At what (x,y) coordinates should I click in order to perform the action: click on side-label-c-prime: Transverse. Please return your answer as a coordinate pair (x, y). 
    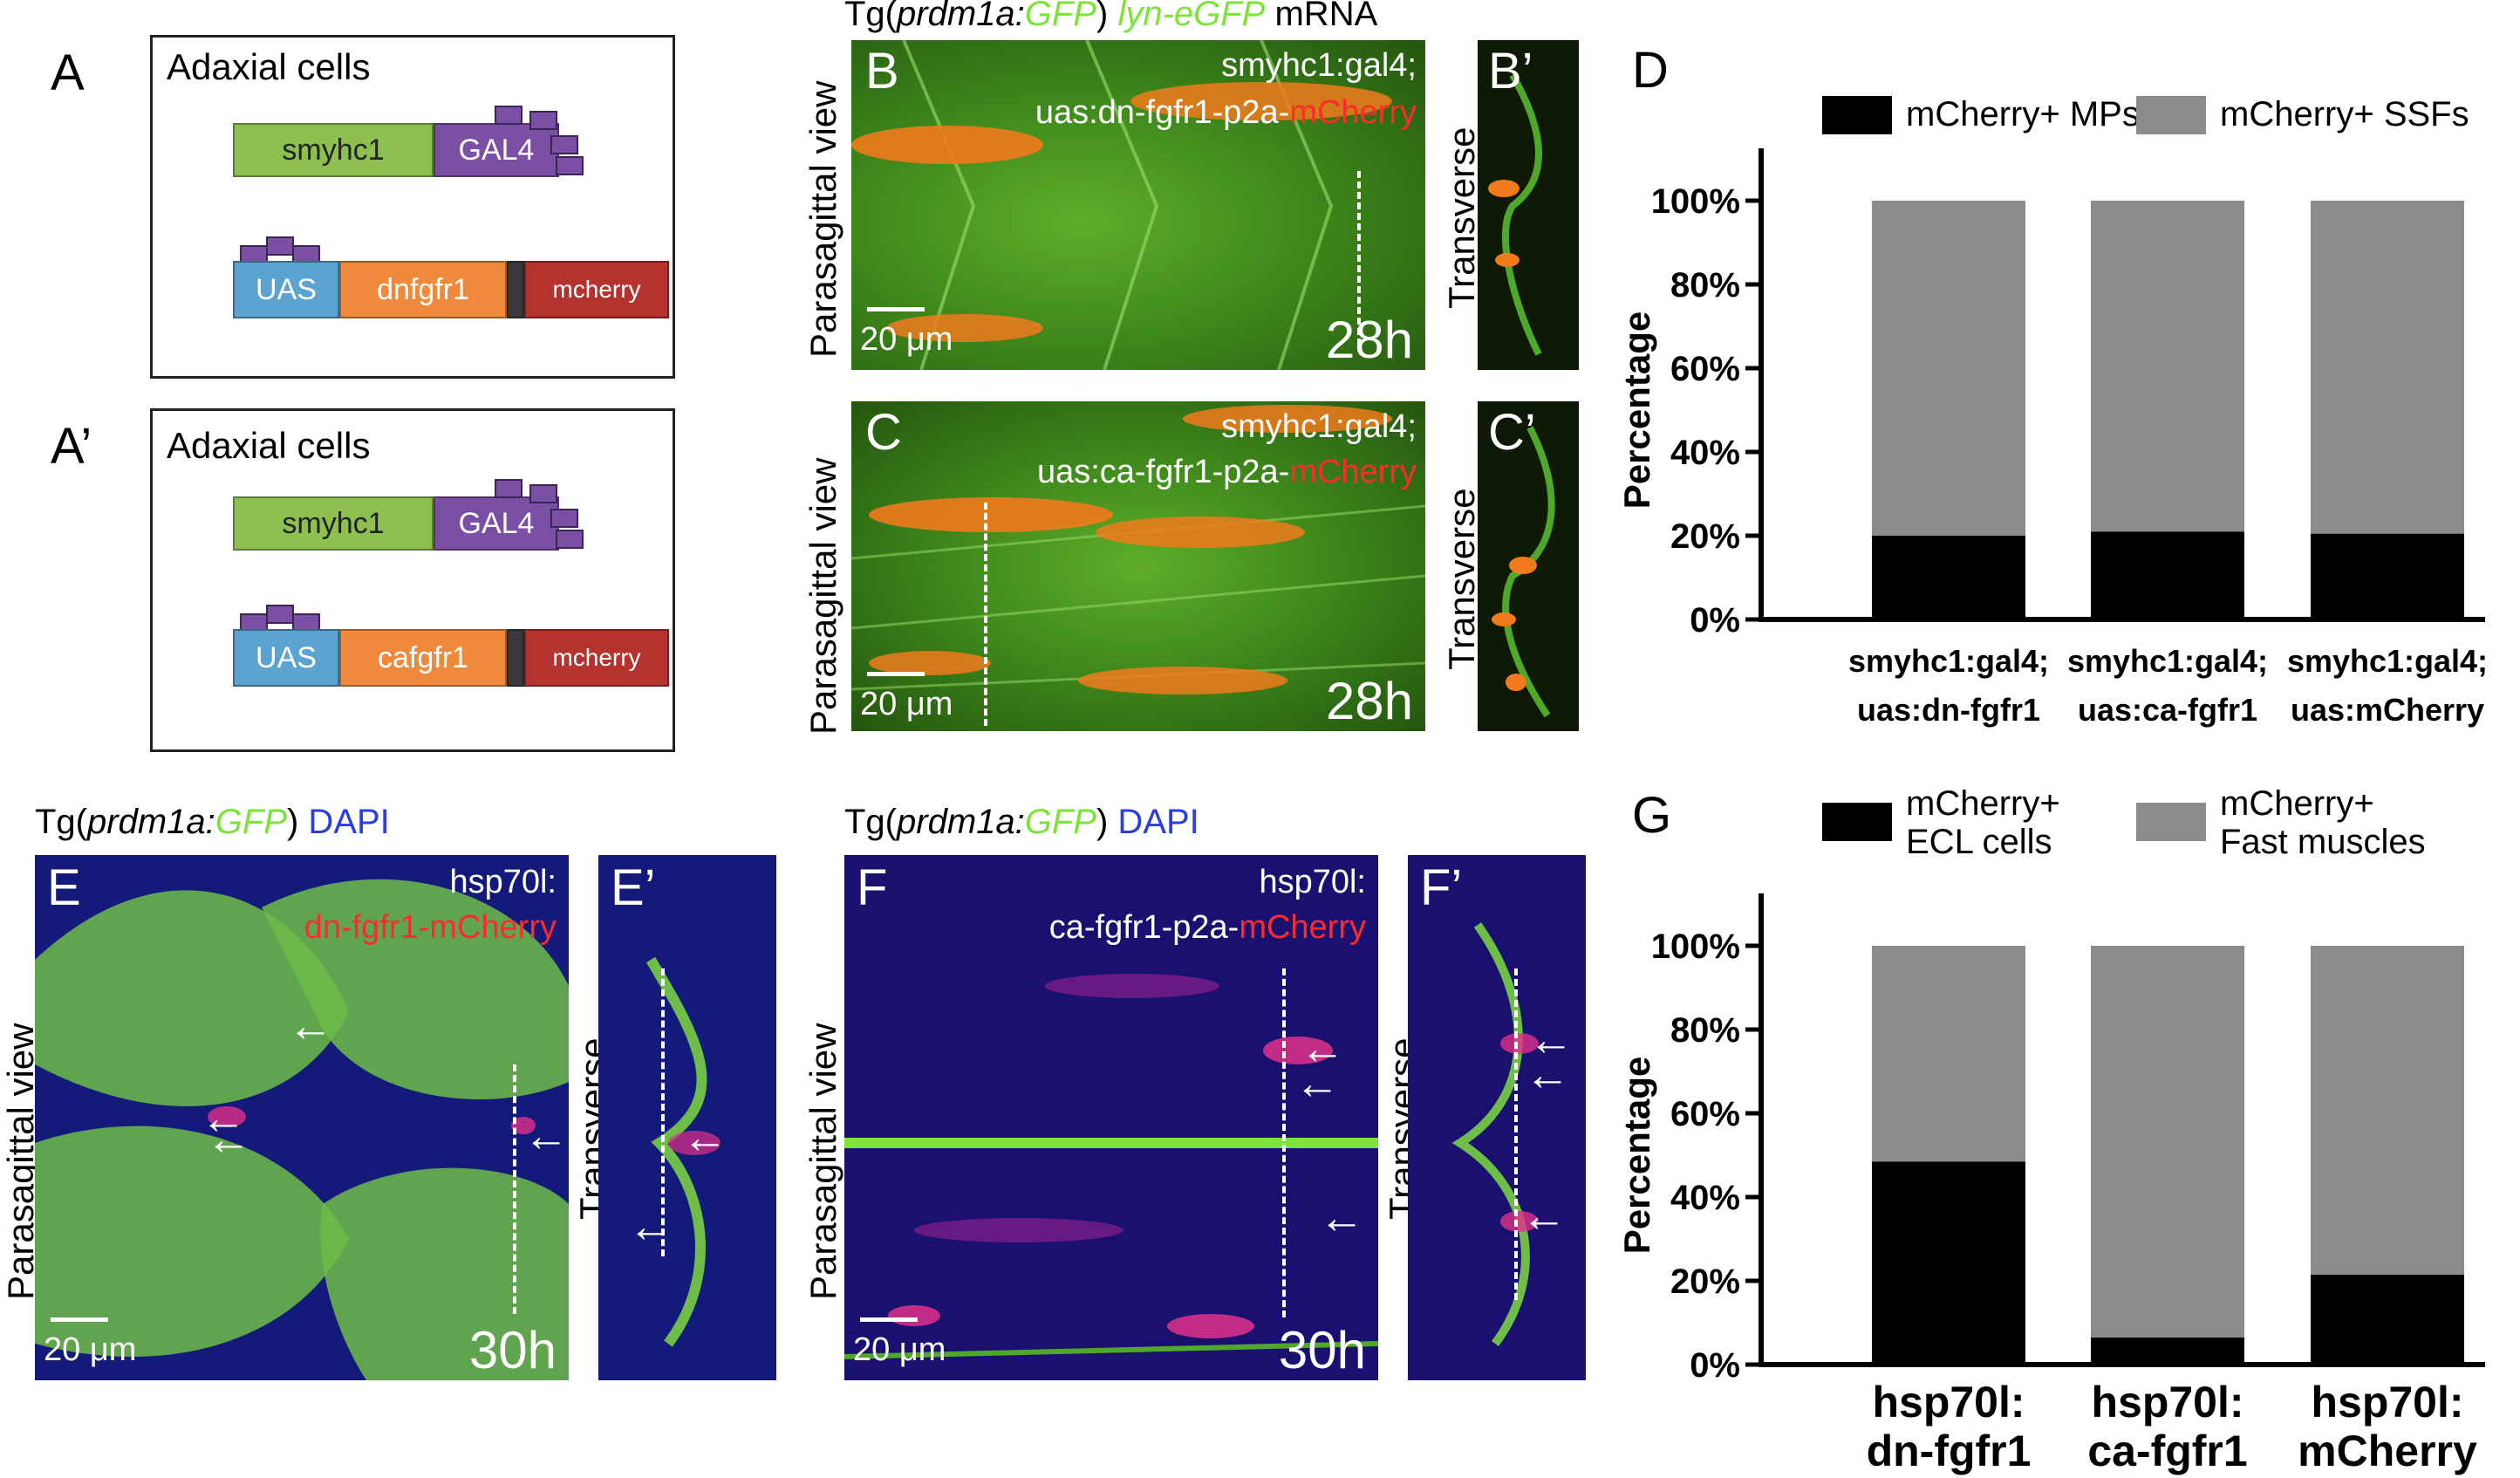
    Looking at the image, I should click on (1461, 579).